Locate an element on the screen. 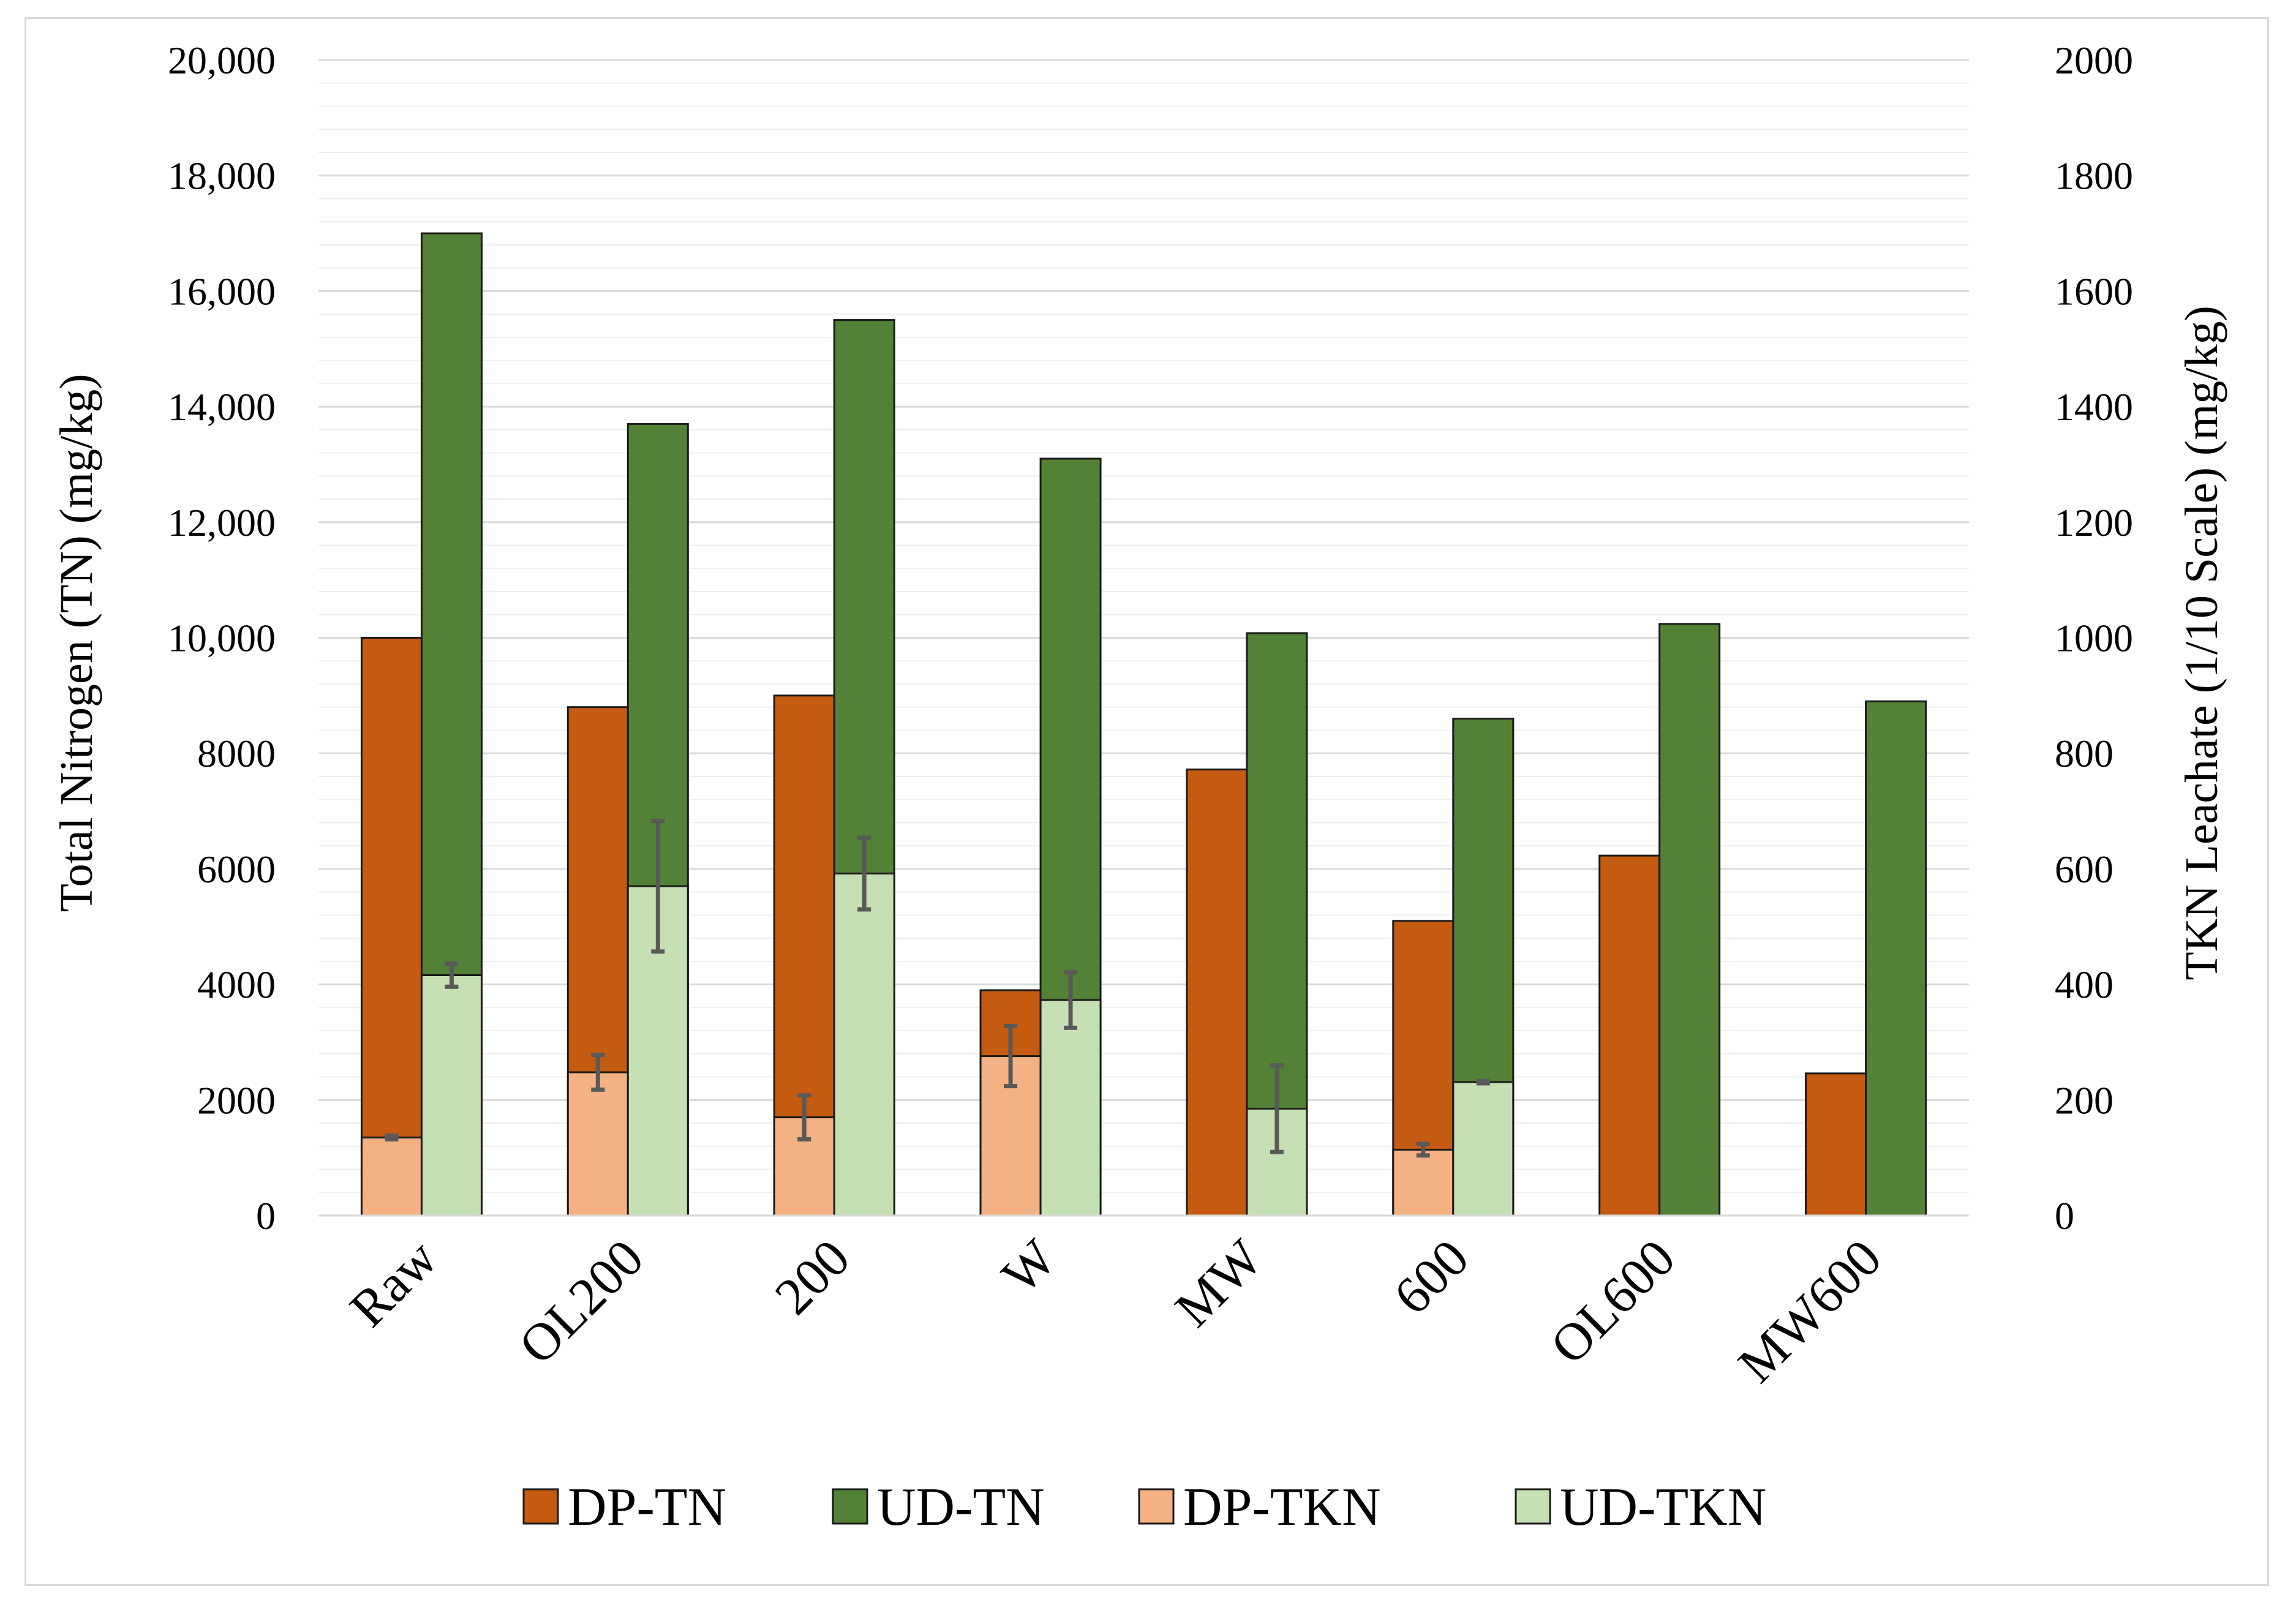 Image resolution: width=2296 pixels, height=1605 pixels. y-right-tick-label: 1200 is located at coordinates (2094, 522).